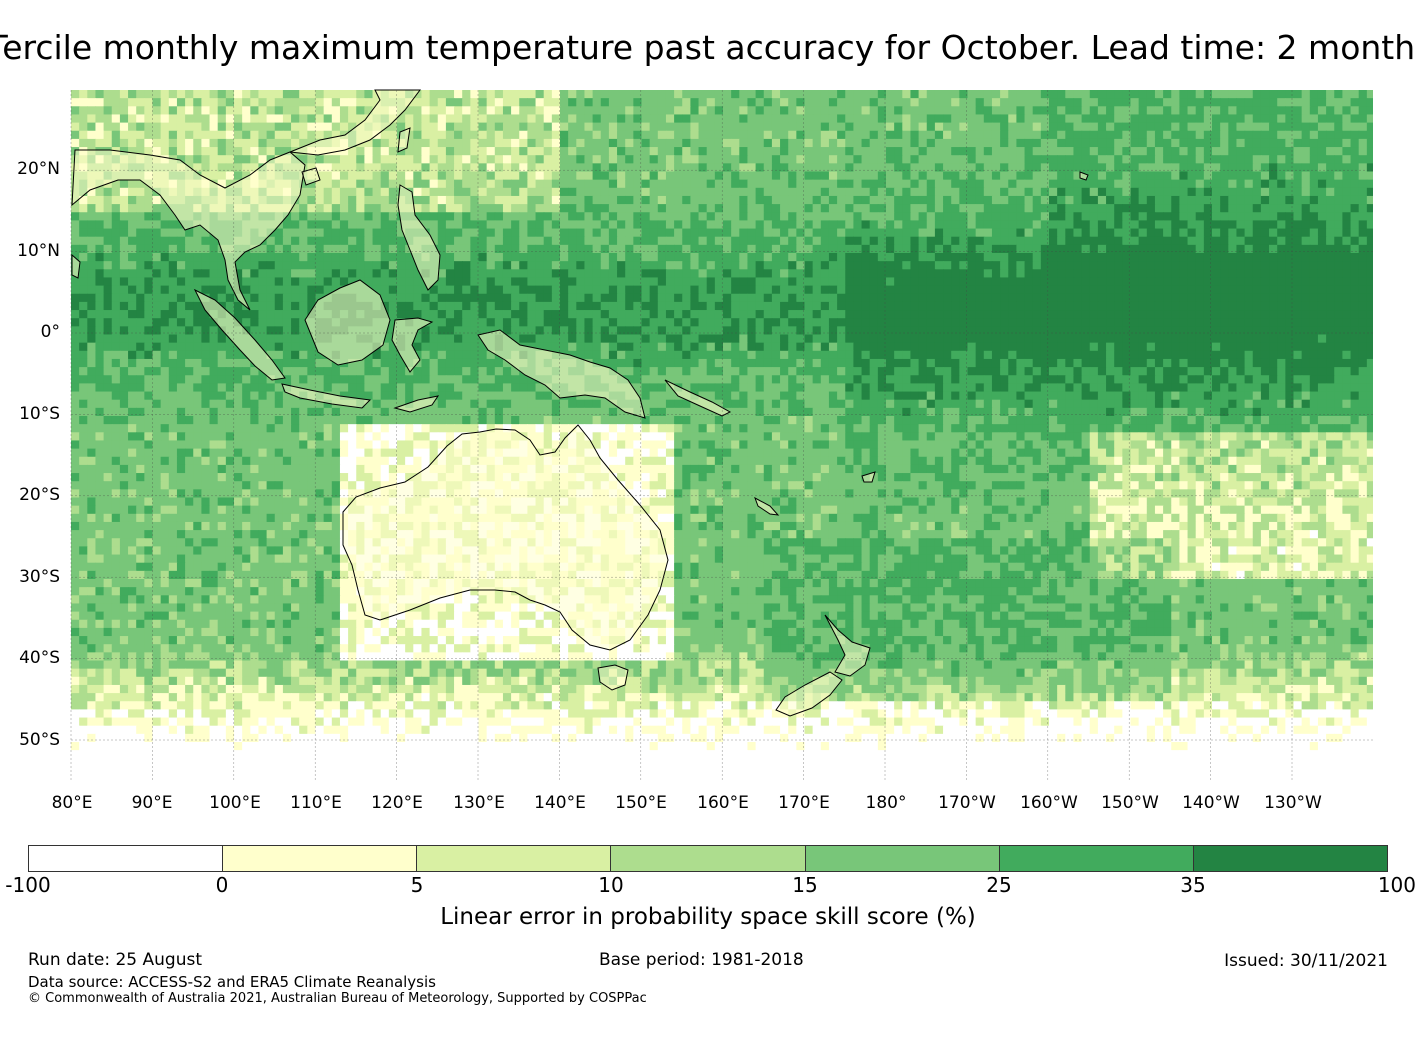 The width and height of the screenshot is (1416, 1050). Describe the element at coordinates (847, 645) in the screenshot. I see `coastline-new-zealand-north` at that location.